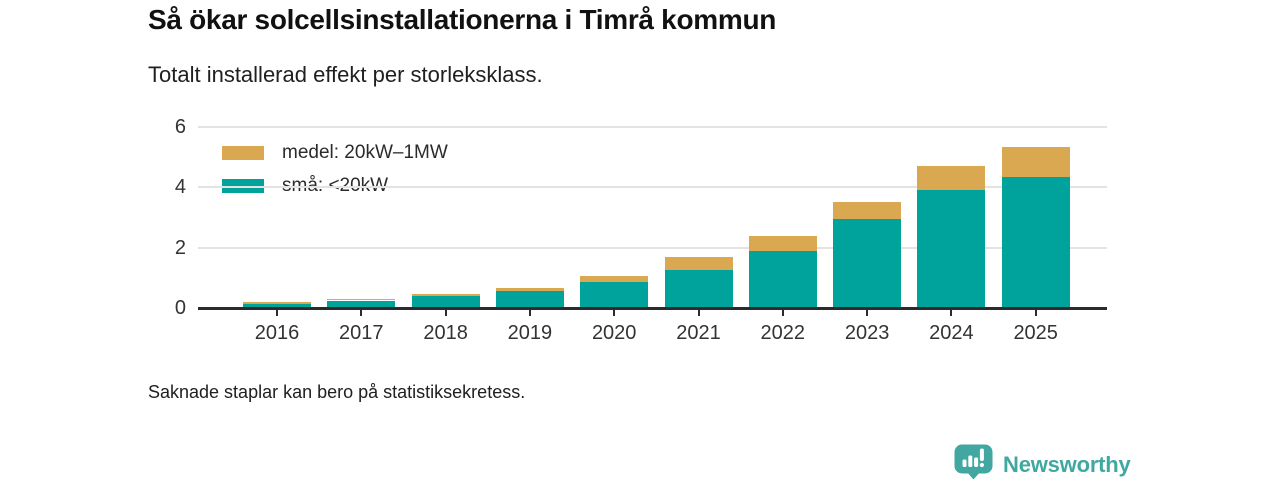  I want to click on legend-item-medel: medel: 20kW–1MW, so click(335, 153).